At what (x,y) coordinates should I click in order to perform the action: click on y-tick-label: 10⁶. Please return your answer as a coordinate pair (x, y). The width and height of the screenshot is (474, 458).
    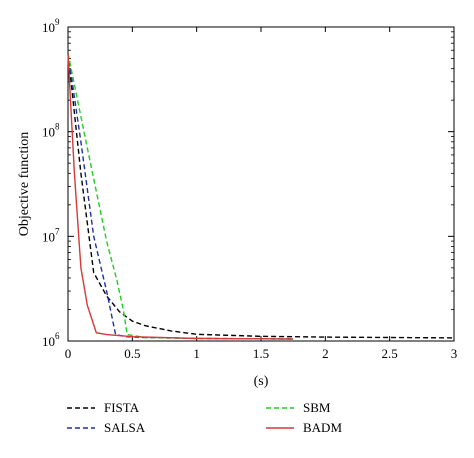
    Looking at the image, I should click on (51, 340).